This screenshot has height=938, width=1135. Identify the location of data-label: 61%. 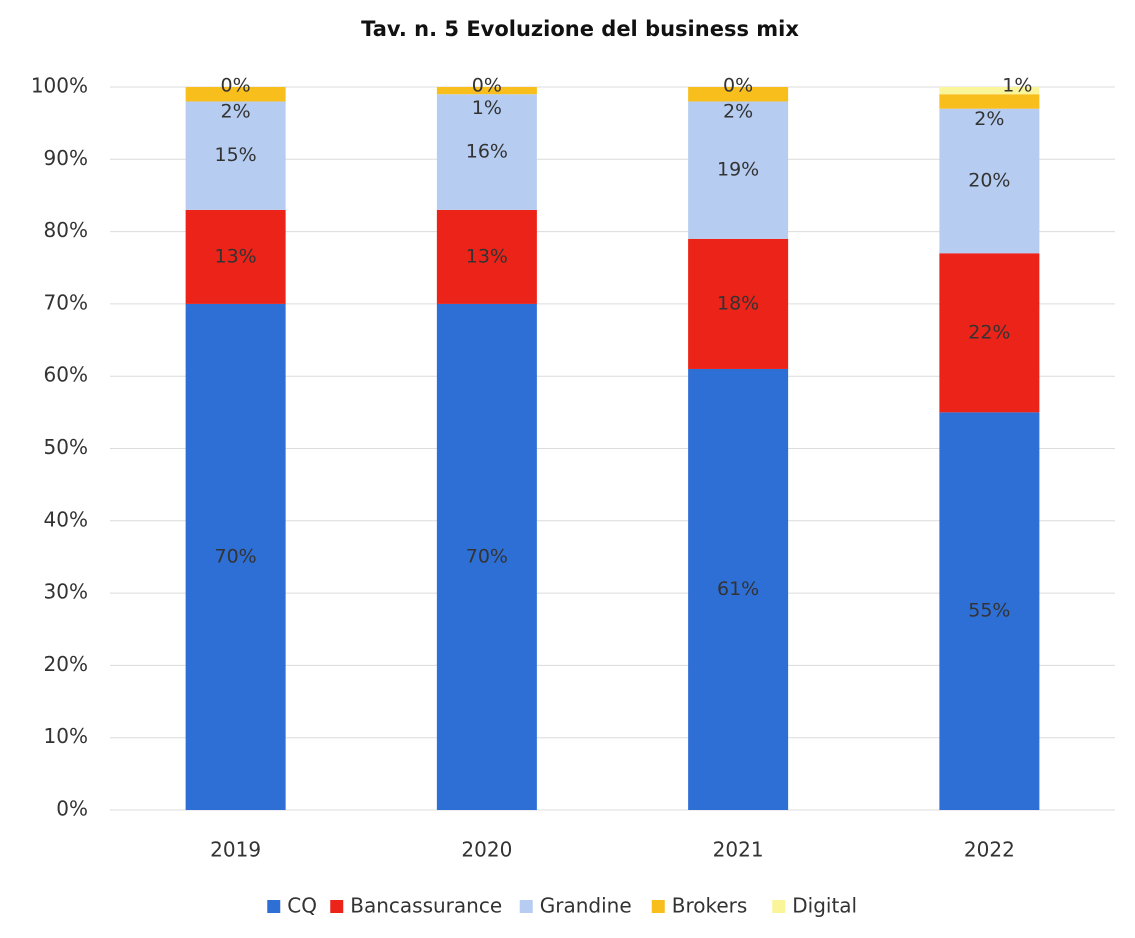
(738, 589).